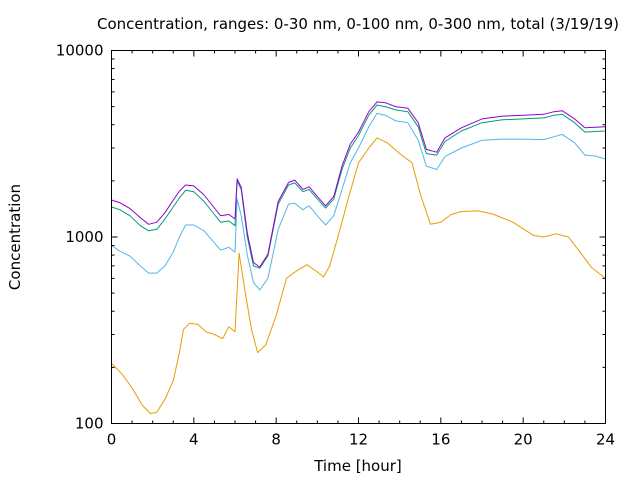  I want to click on x-tick-label: 24, so click(605, 440).